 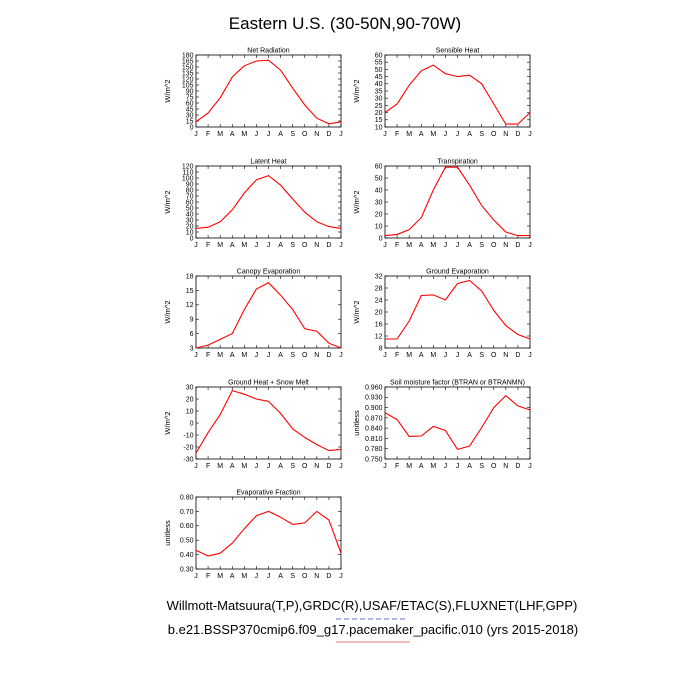 What do you see at coordinates (379, 214) in the screenshot?
I see `y-tick-label: 20` at bounding box center [379, 214].